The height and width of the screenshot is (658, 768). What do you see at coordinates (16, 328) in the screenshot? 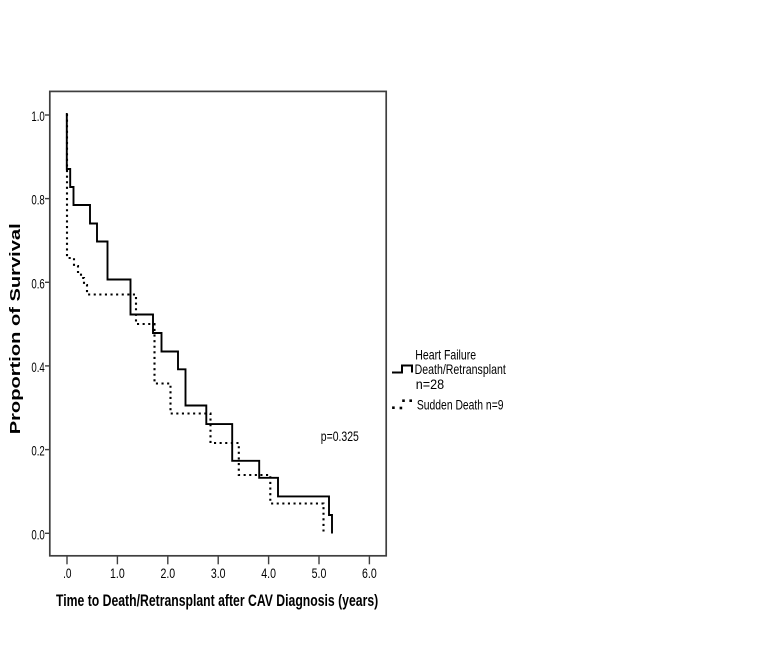
I see `svg-text: Proportion of Survival` at bounding box center [16, 328].